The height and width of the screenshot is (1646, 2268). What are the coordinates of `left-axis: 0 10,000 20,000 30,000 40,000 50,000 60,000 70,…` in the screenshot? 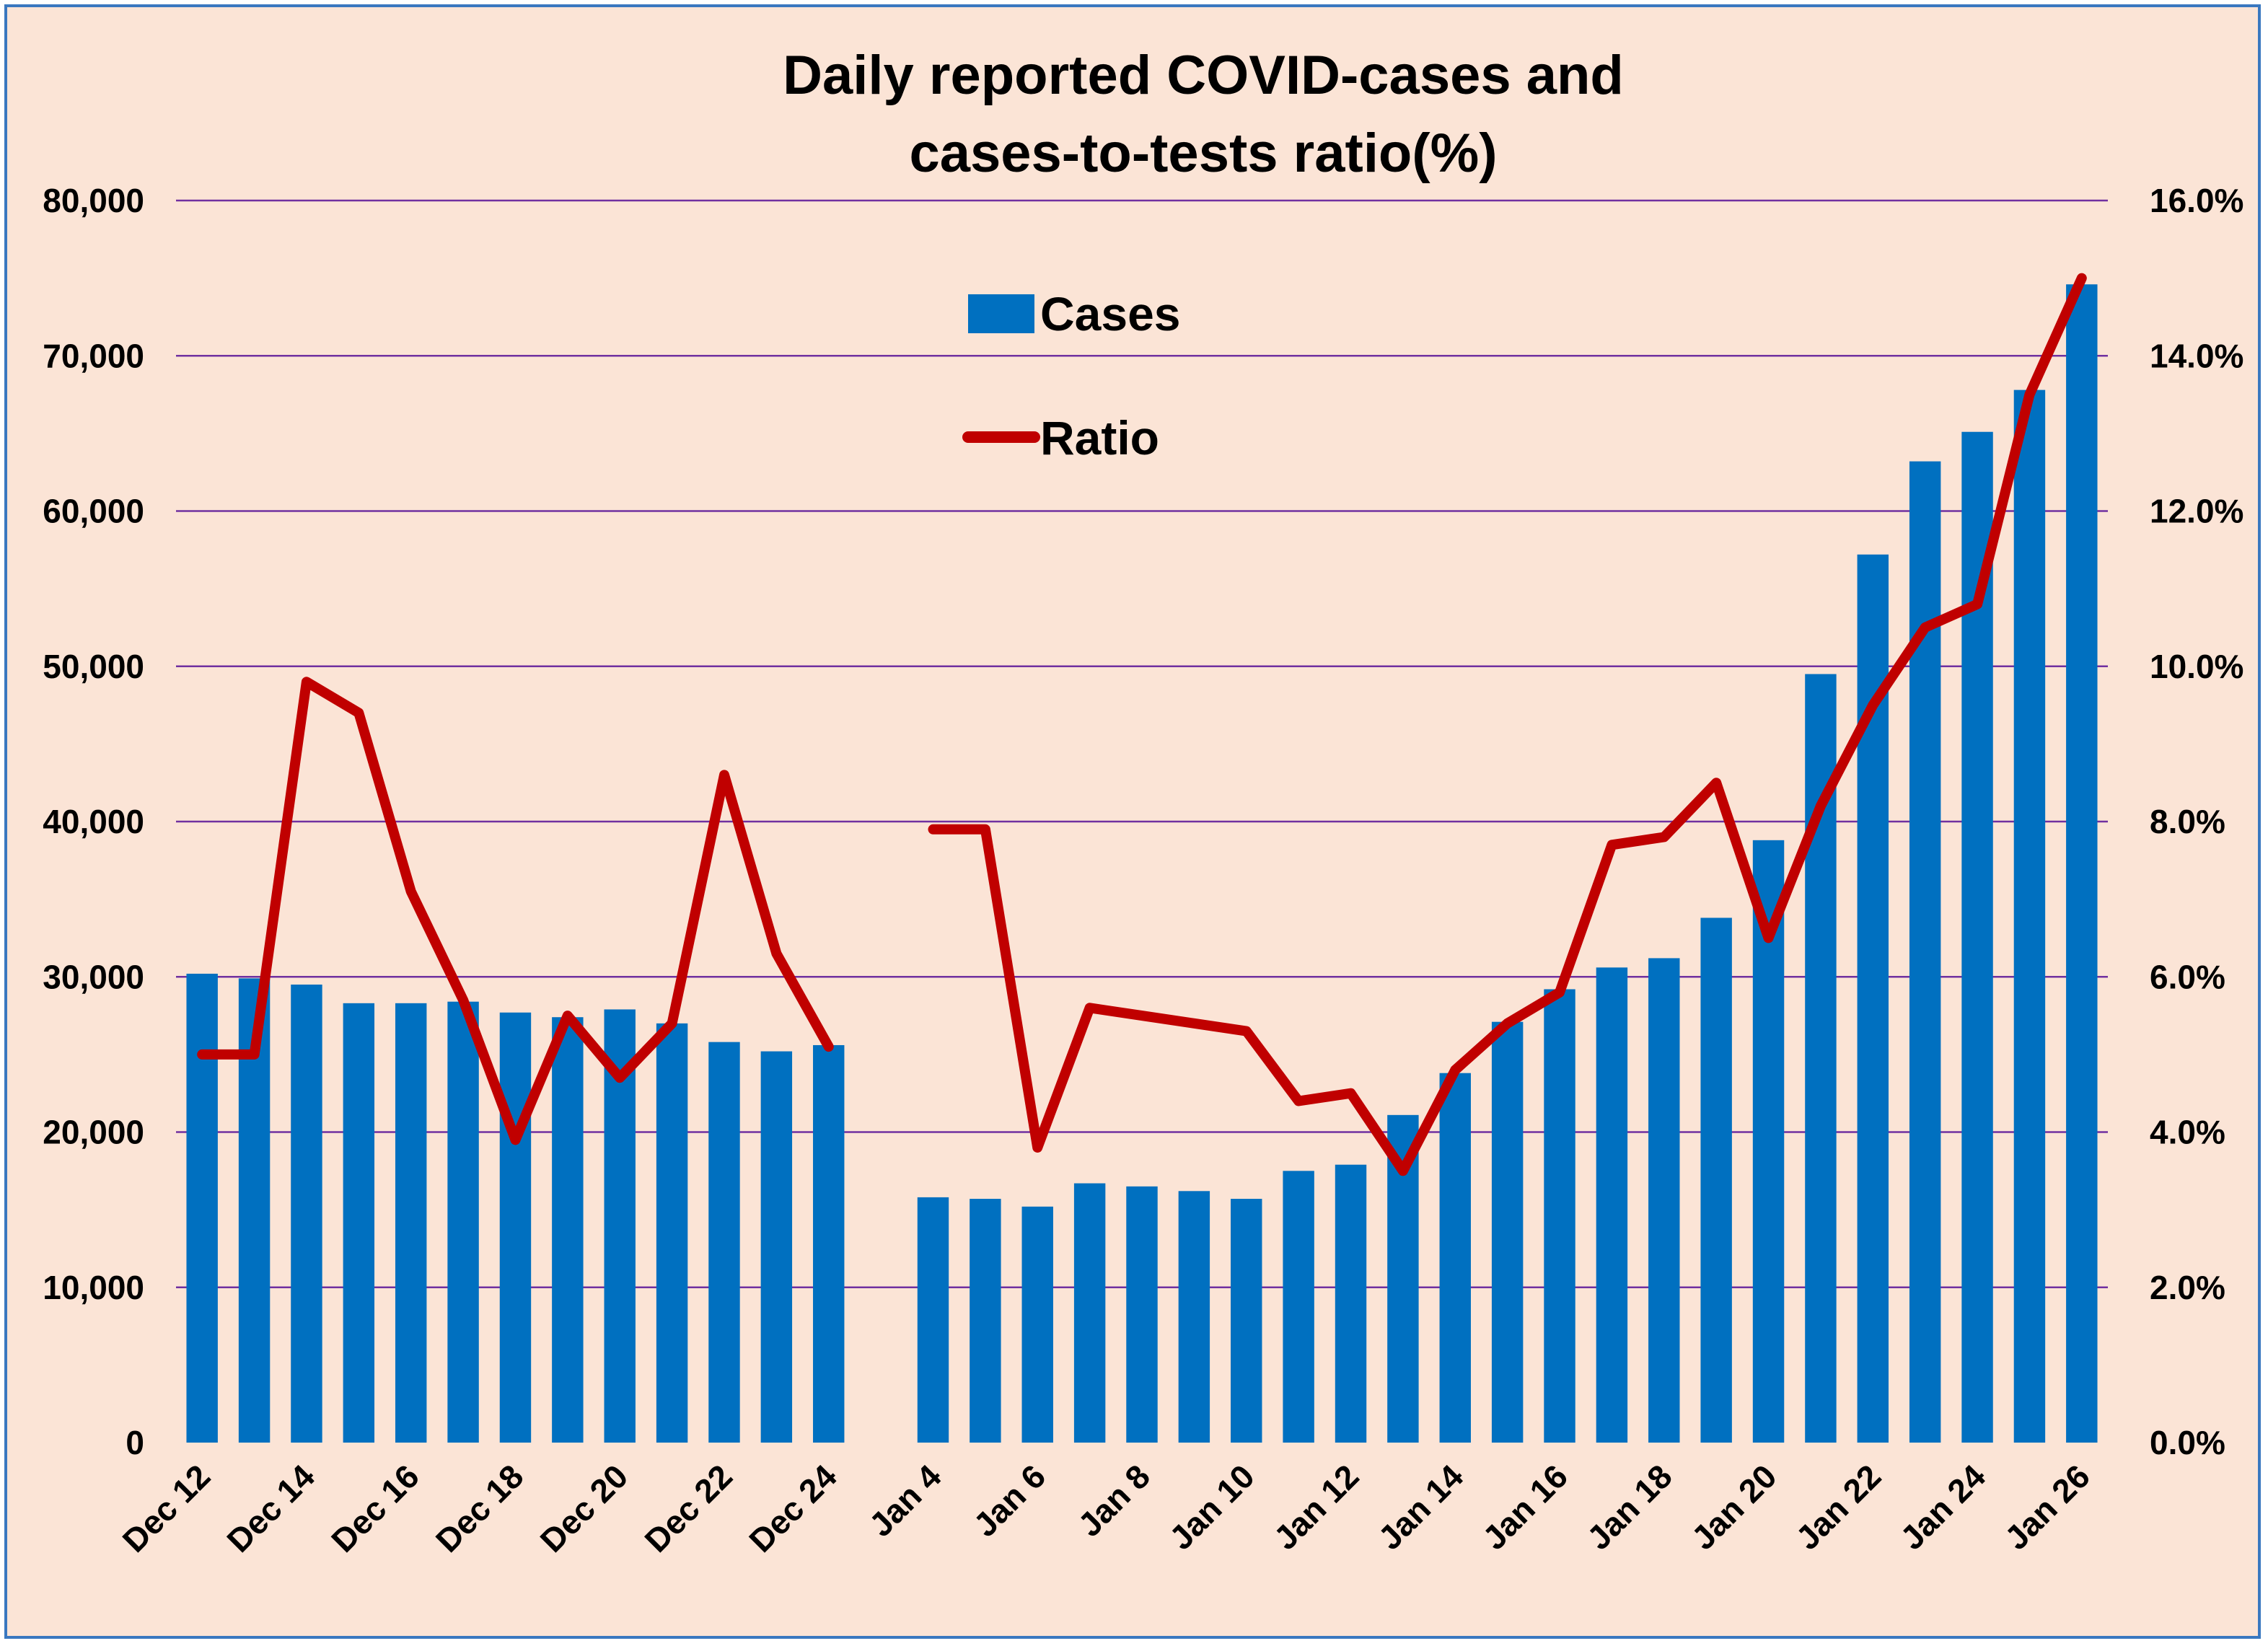 It's located at (93, 821).